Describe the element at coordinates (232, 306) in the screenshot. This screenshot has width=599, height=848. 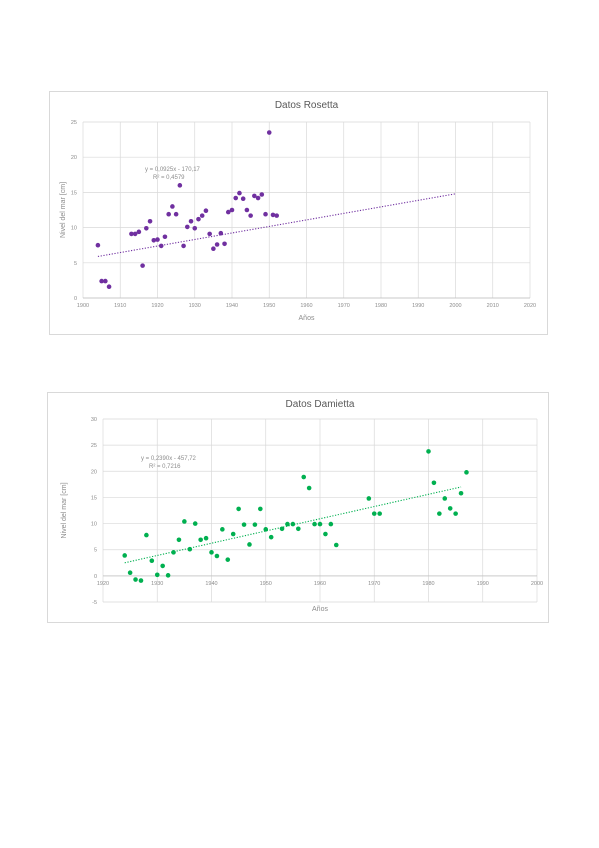
I see `rosetta-x-tick-label: 1940` at that location.